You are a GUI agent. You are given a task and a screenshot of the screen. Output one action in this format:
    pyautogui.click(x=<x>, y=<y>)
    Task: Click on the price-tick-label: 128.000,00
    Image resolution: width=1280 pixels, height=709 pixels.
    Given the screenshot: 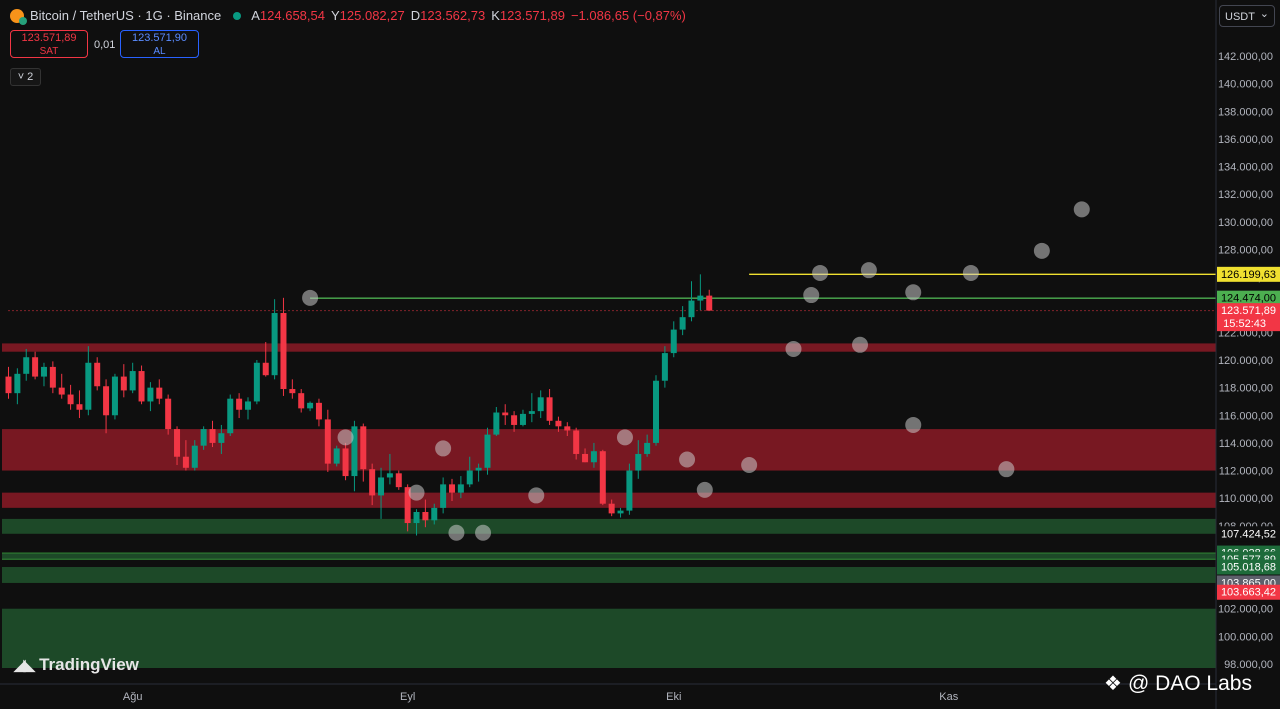 What is the action you would take?
    pyautogui.click(x=1245, y=250)
    